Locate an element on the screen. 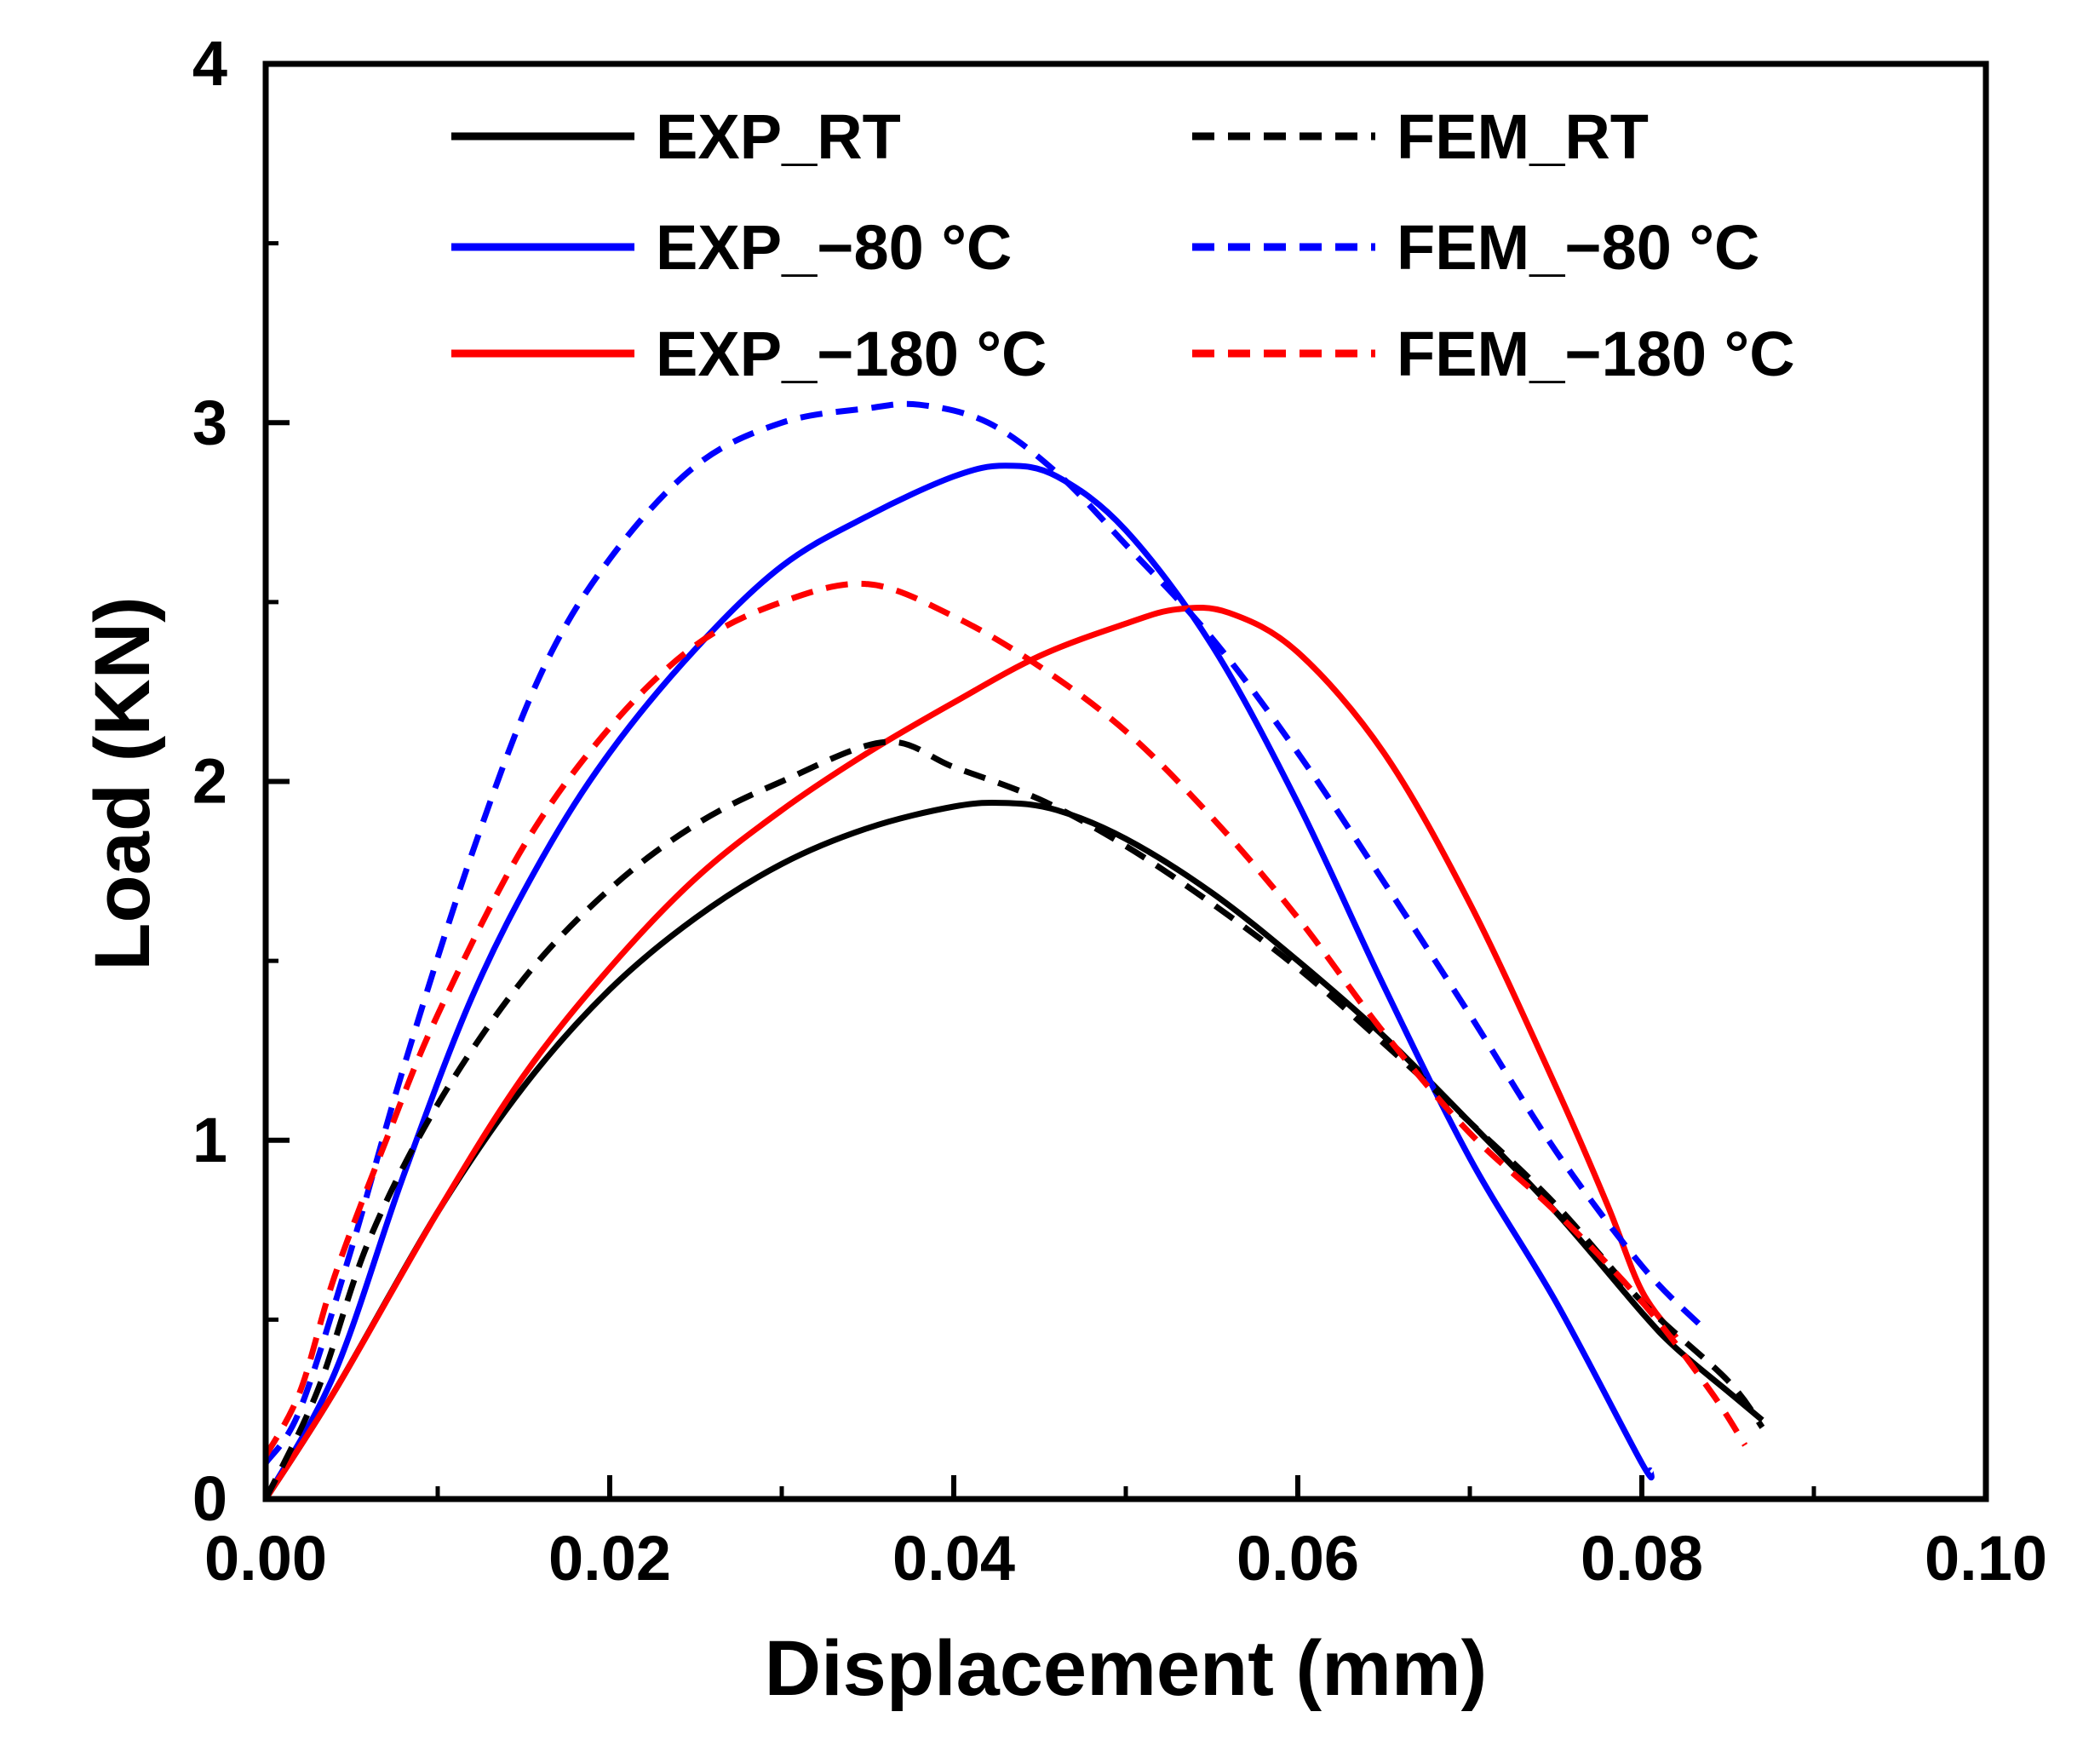 The image size is (2100, 1752). y-tick-label: 3 is located at coordinates (210, 422).